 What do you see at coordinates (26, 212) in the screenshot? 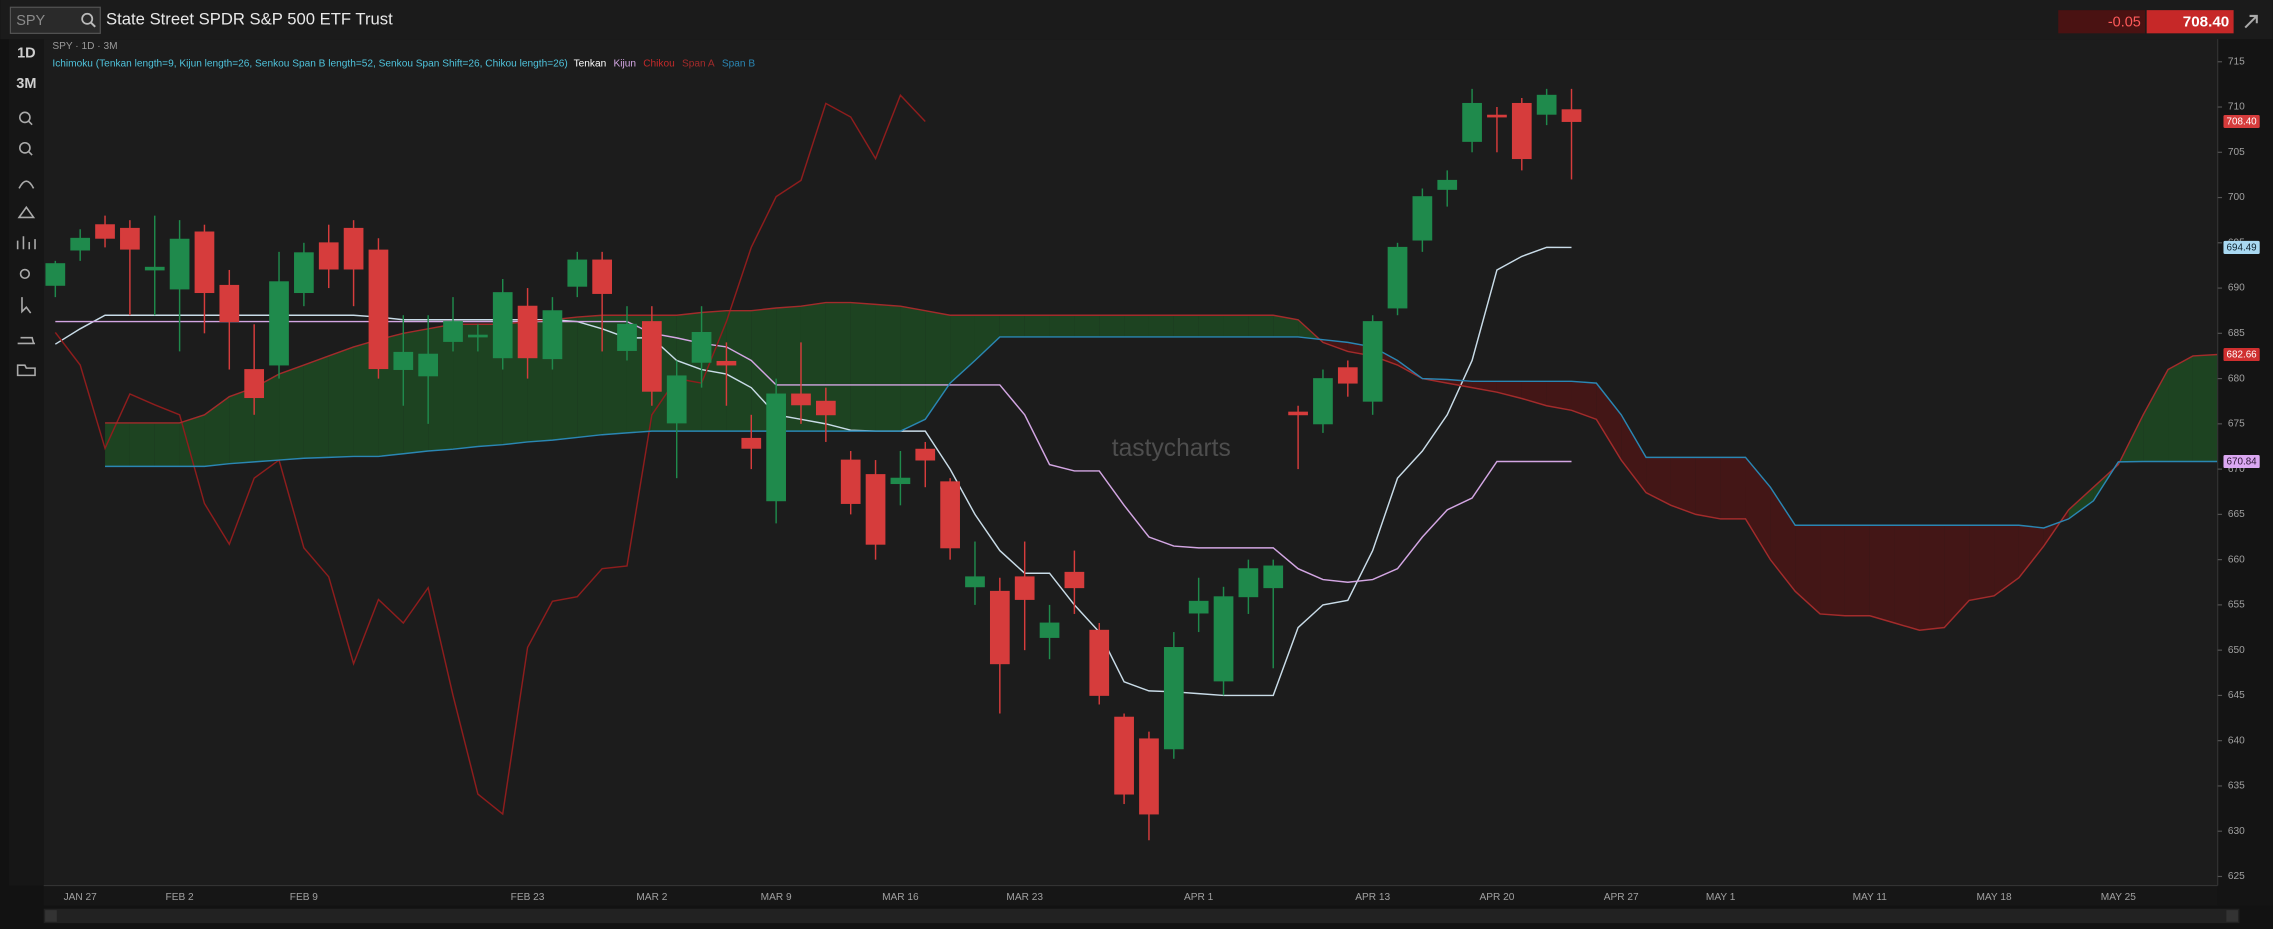
I see `drawing-icon` at bounding box center [26, 212].